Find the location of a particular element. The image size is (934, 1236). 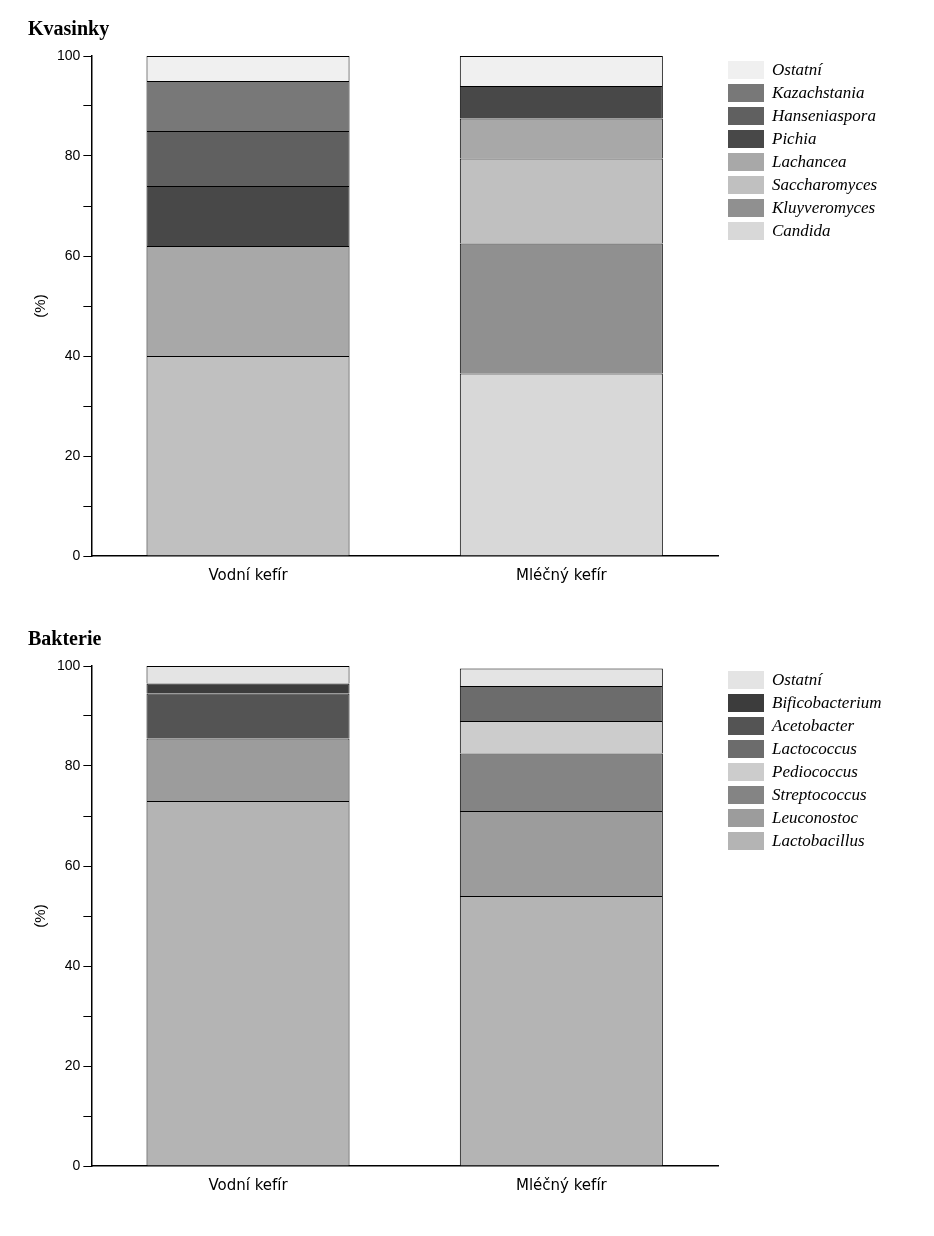

chart-title: Bakterie is located at coordinates (65, 638).